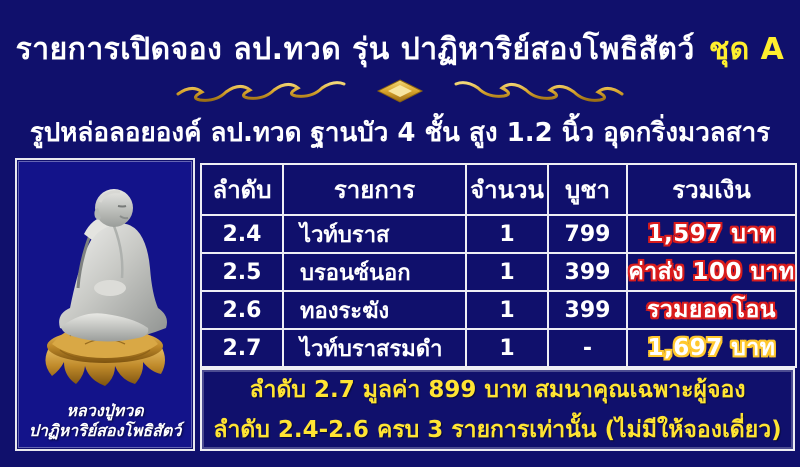  I want to click on header-price: บูชา, so click(587, 189).